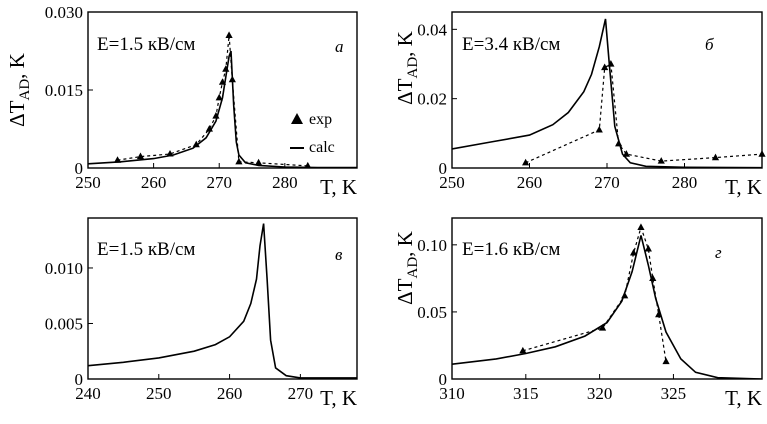 The image size is (767, 424). What do you see at coordinates (64, 12) in the screenshot?
I see `y-tick-label: 0.030` at bounding box center [64, 12].